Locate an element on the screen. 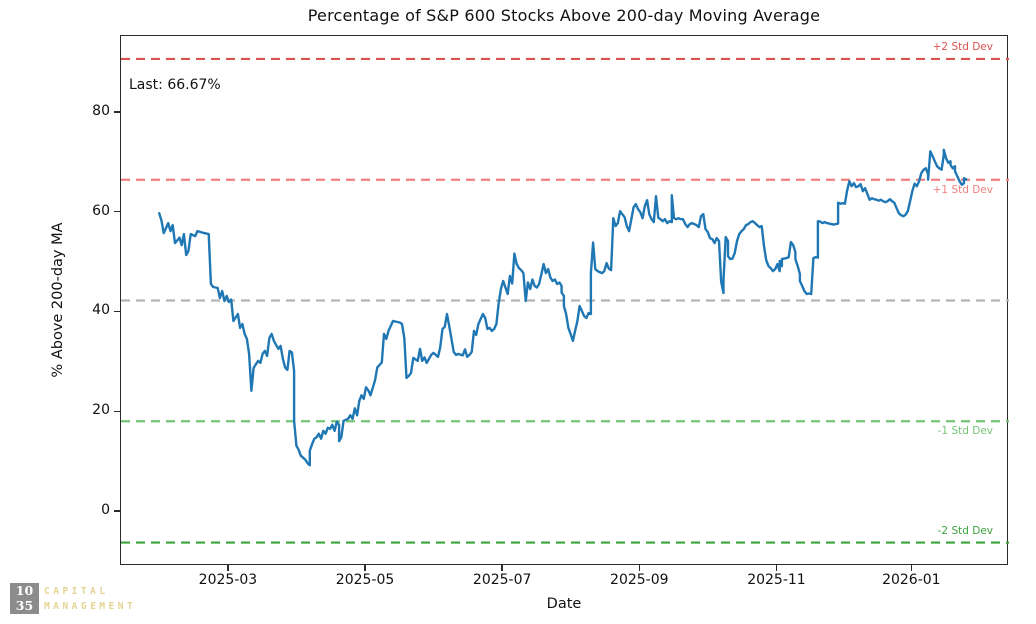 The height and width of the screenshot is (624, 1036). x-tick-label: 2025-09 is located at coordinates (639, 580).